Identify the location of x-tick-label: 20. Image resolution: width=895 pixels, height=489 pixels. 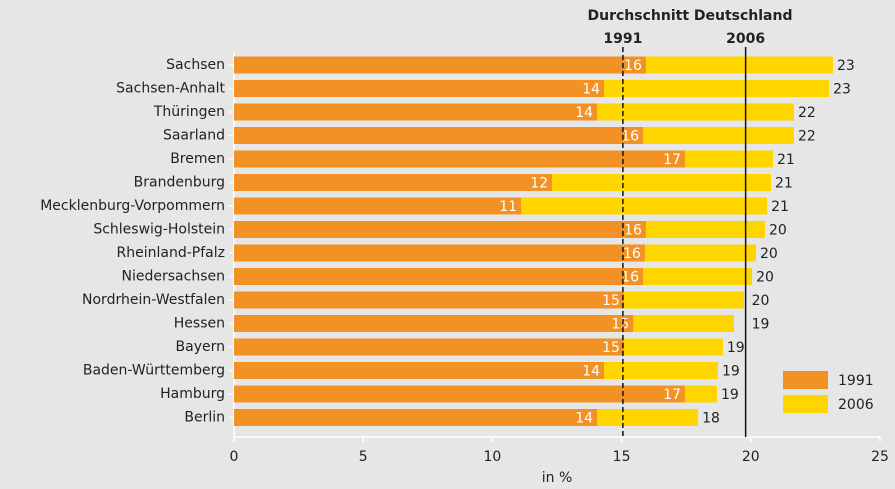
(751, 457).